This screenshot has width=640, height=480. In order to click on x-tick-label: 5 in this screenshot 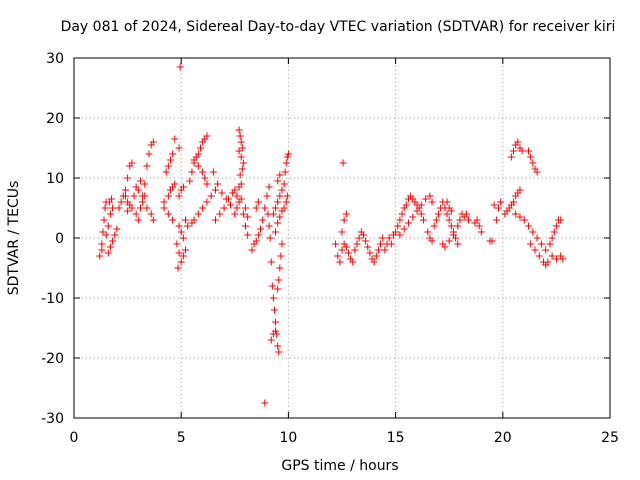, I will do `click(181, 438)`.